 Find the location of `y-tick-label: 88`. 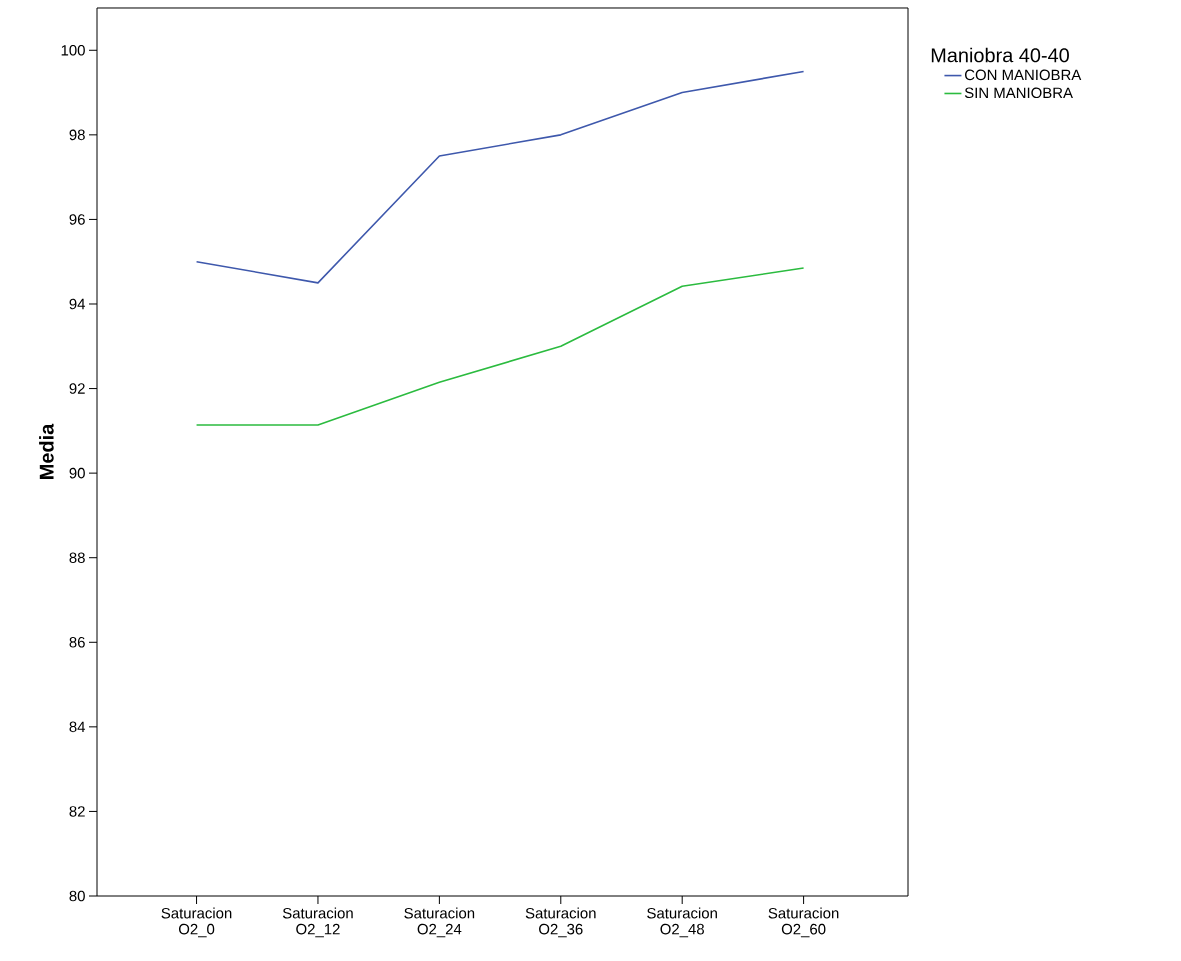

y-tick-label: 88 is located at coordinates (77, 557).